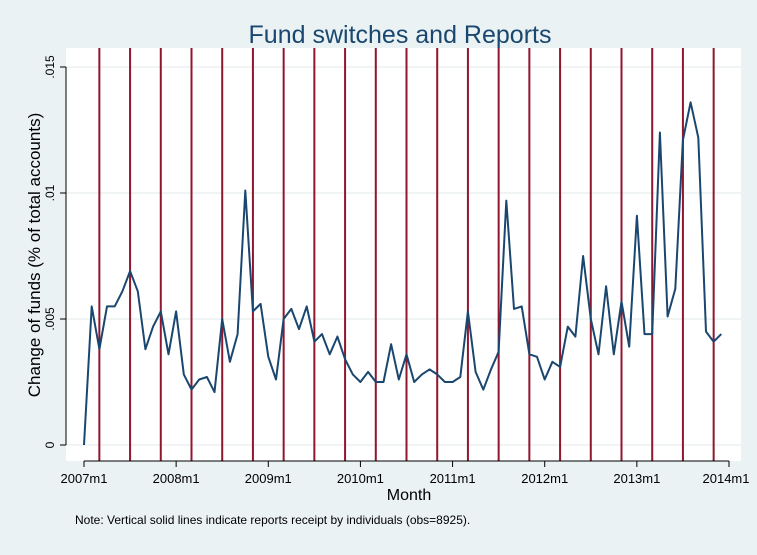 This screenshot has width=757, height=555. Describe the element at coordinates (453, 478) in the screenshot. I see `x-tick-label: 2011m1` at that location.